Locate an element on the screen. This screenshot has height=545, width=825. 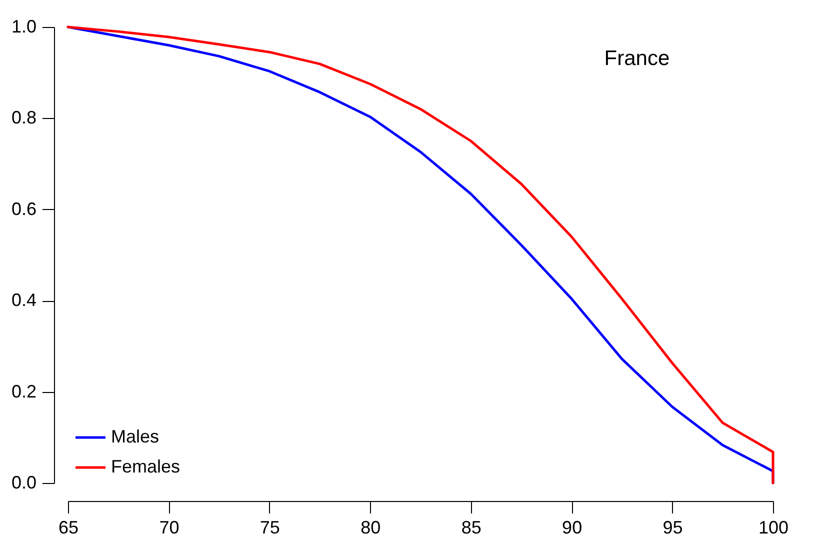
x-tick-label: 100 is located at coordinates (773, 528).